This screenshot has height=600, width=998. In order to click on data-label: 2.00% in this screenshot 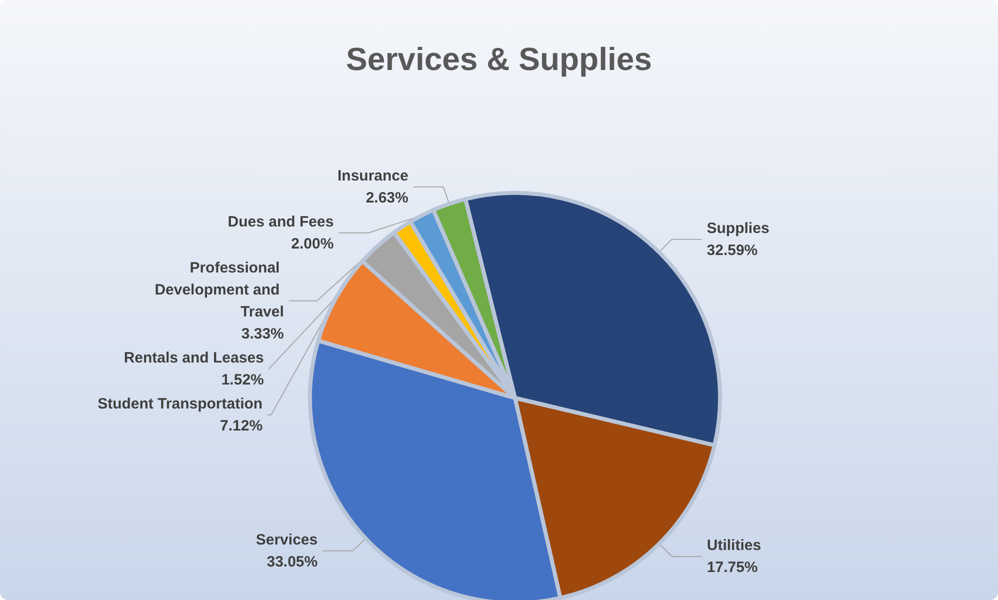, I will do `click(312, 243)`.